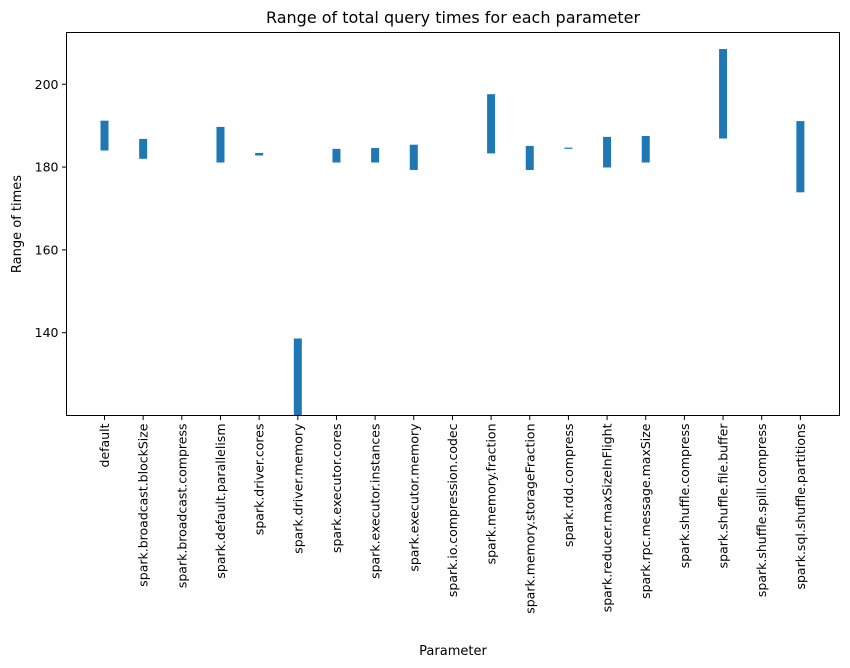 The width and height of the screenshot is (850, 668). What do you see at coordinates (453, 651) in the screenshot?
I see `x-axis-label: Parameter` at bounding box center [453, 651].